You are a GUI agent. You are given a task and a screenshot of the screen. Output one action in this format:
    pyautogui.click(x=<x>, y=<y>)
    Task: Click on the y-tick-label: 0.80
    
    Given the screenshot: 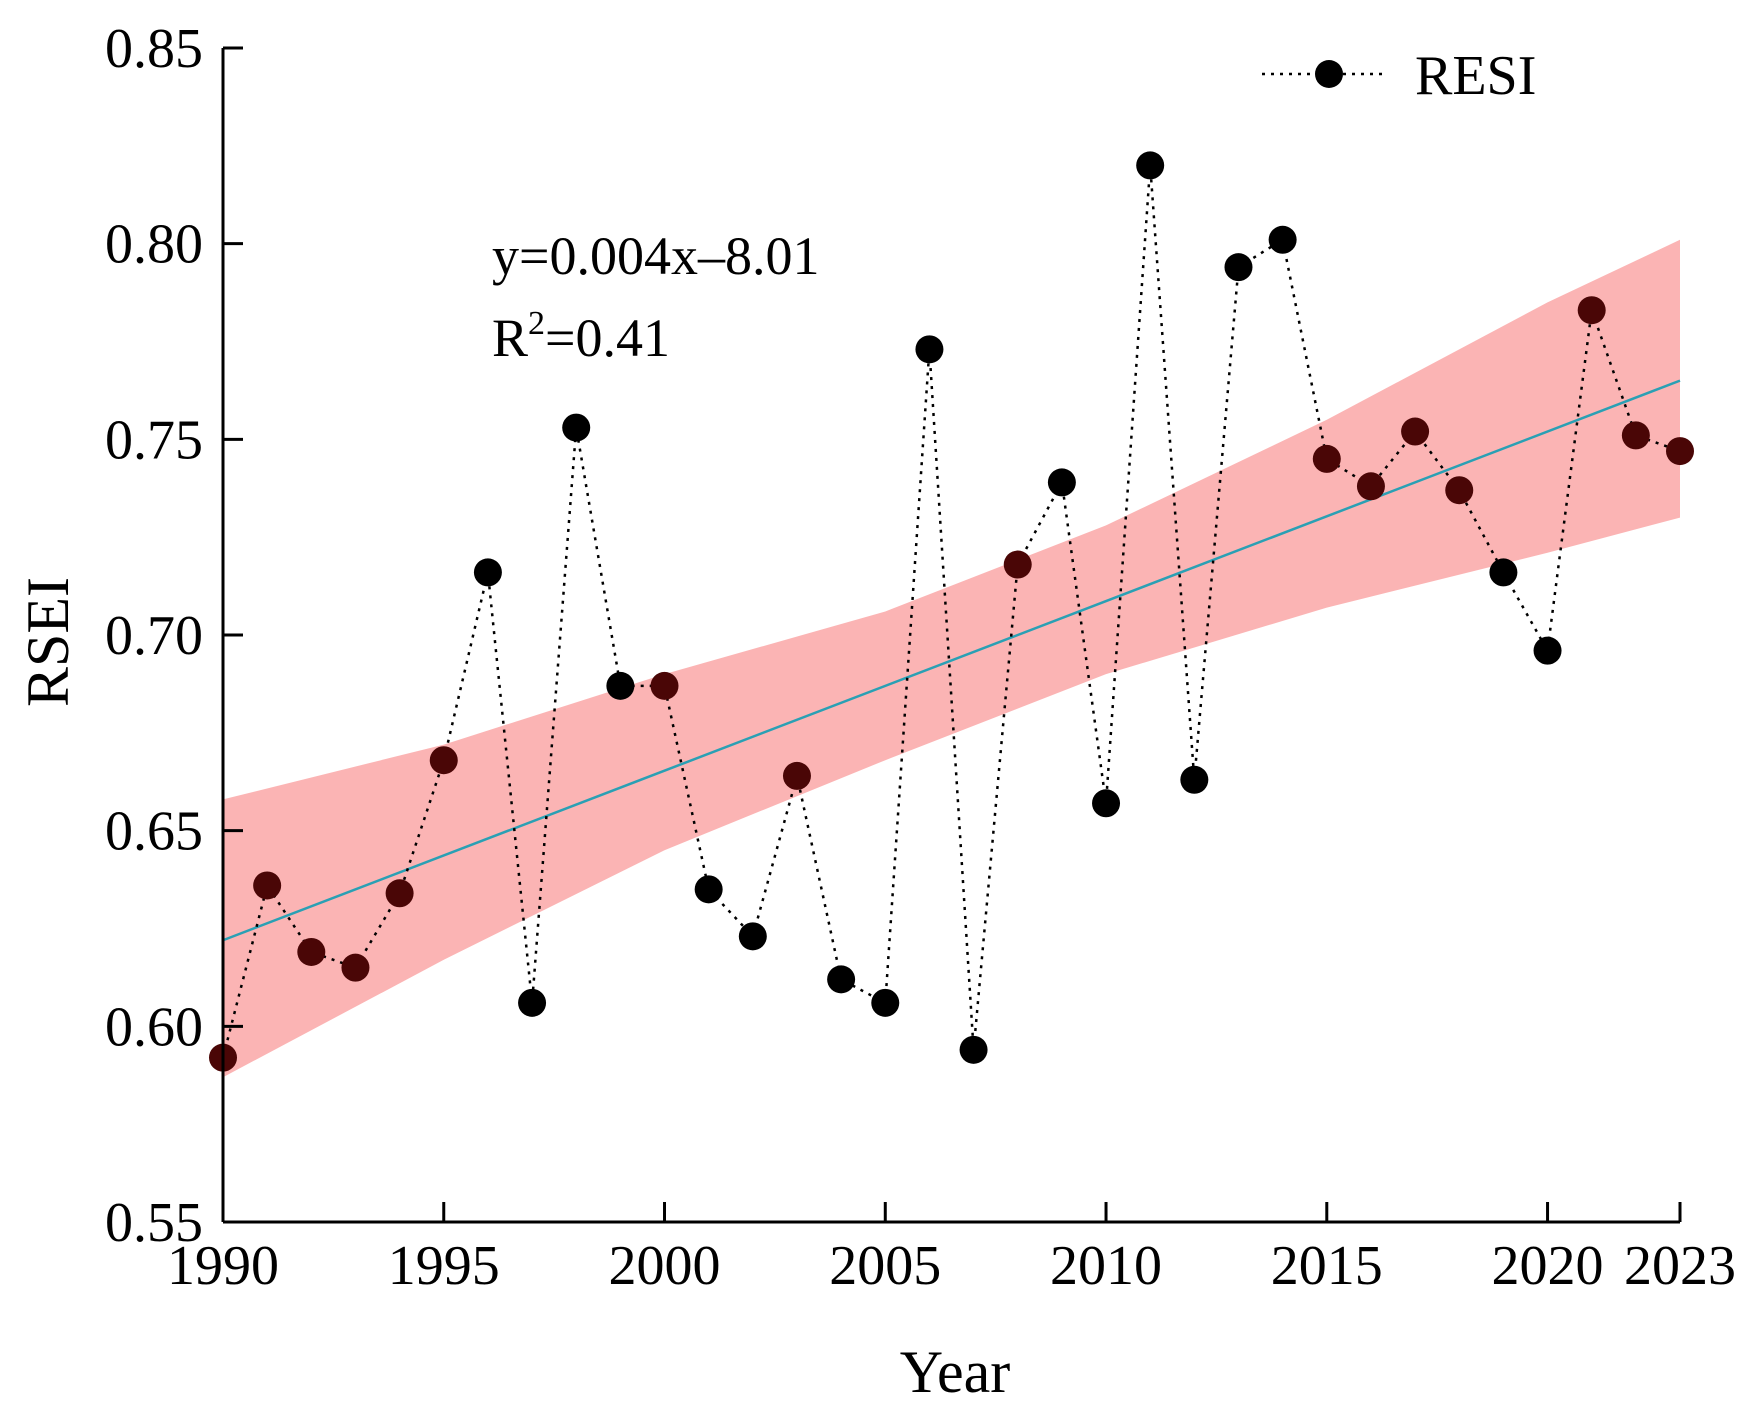 What is the action you would take?
    pyautogui.click(x=154, y=245)
    